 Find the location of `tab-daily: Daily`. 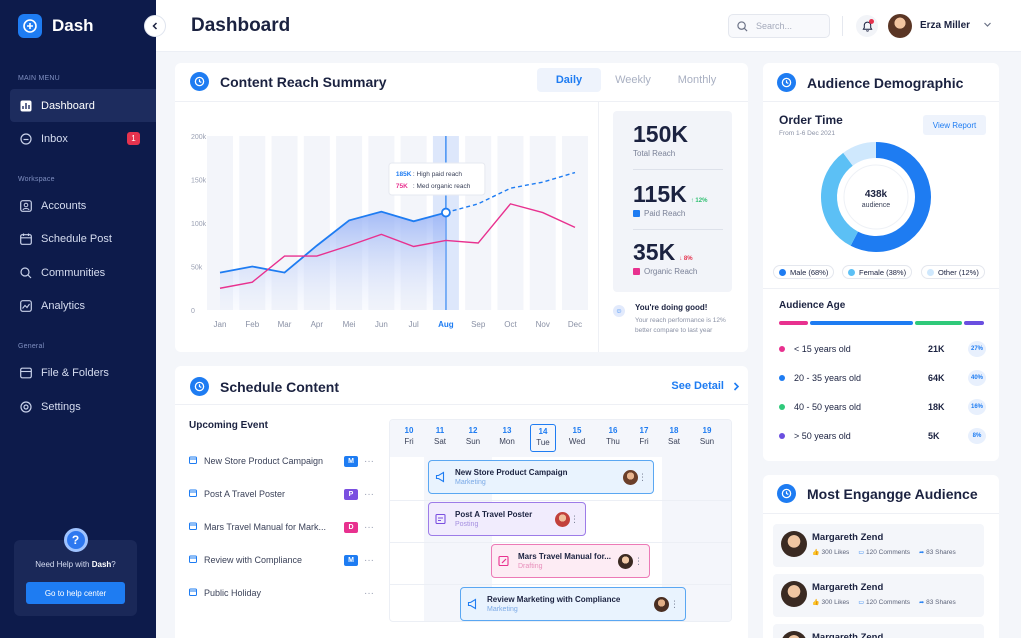

tab-daily: Daily is located at coordinates (569, 80).